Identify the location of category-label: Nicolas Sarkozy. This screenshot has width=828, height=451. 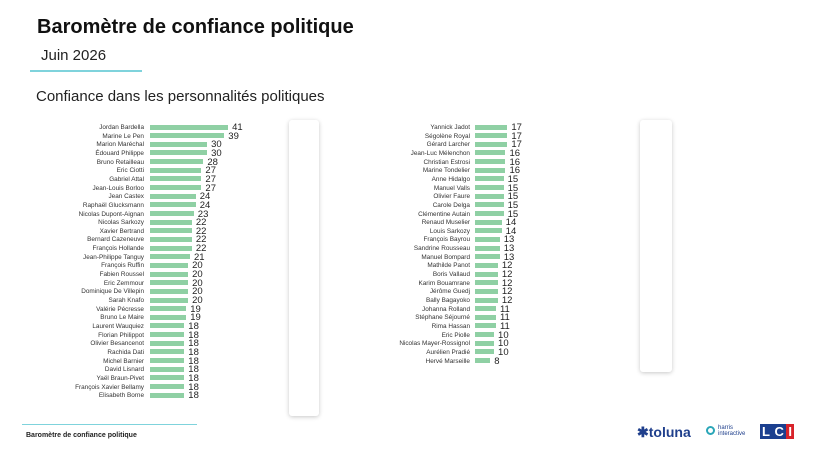
(121, 223).